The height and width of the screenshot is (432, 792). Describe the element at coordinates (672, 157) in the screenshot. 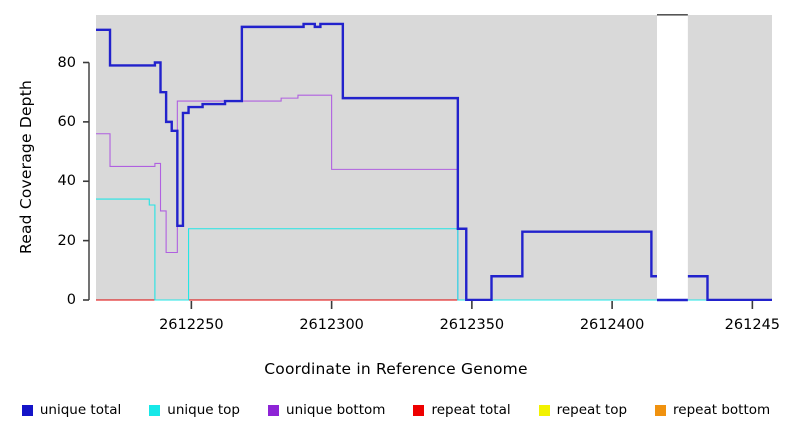

I see `data-gap-band` at that location.